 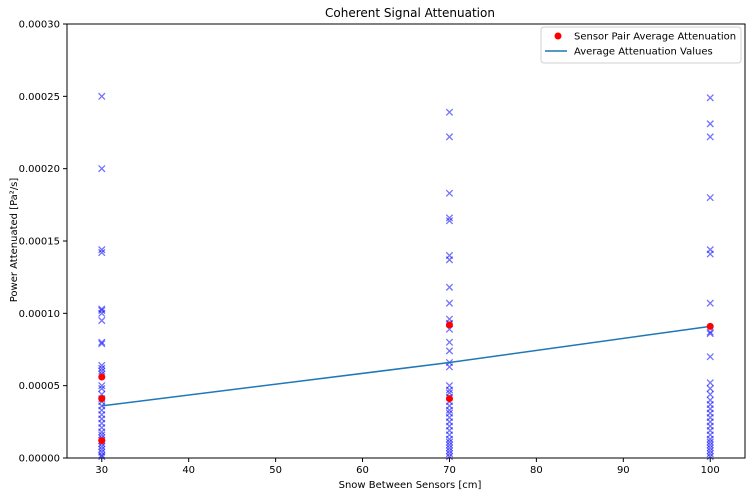 What do you see at coordinates (623, 470) in the screenshot?
I see `x-tick-label: 90` at bounding box center [623, 470].